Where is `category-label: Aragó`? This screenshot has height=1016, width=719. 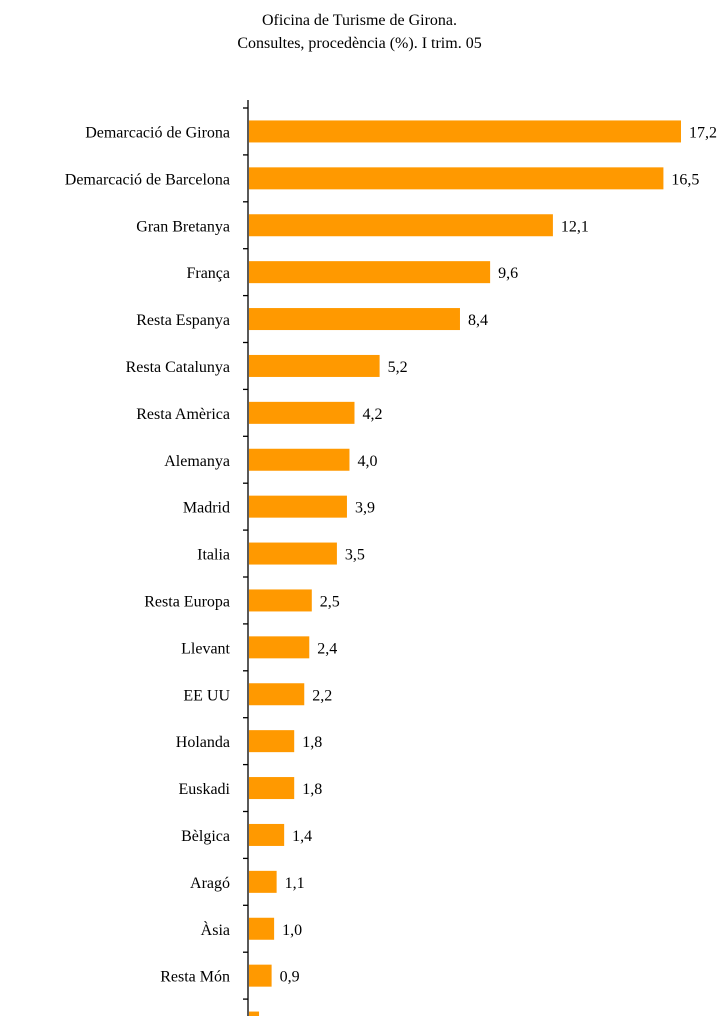 category-label: Aragó is located at coordinates (210, 883).